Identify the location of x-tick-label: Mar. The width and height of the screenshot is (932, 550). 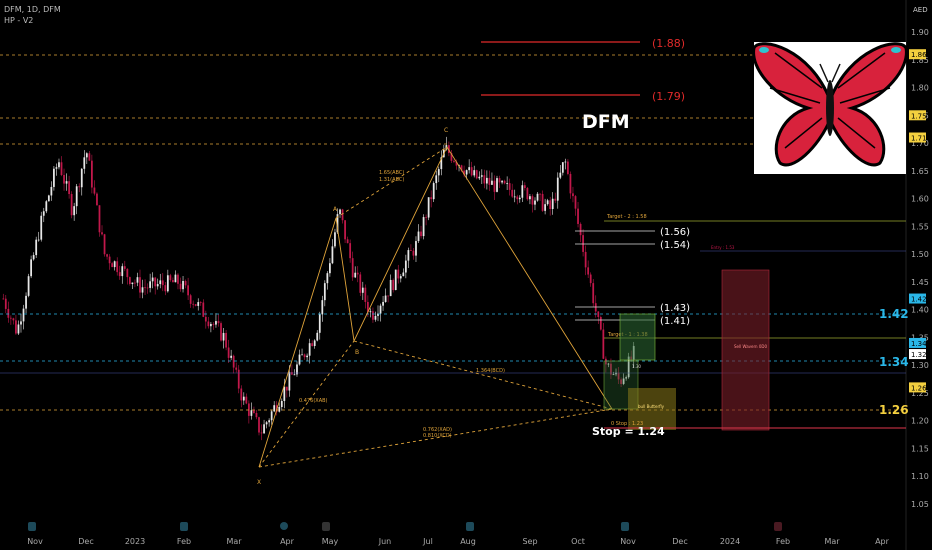
(832, 541).